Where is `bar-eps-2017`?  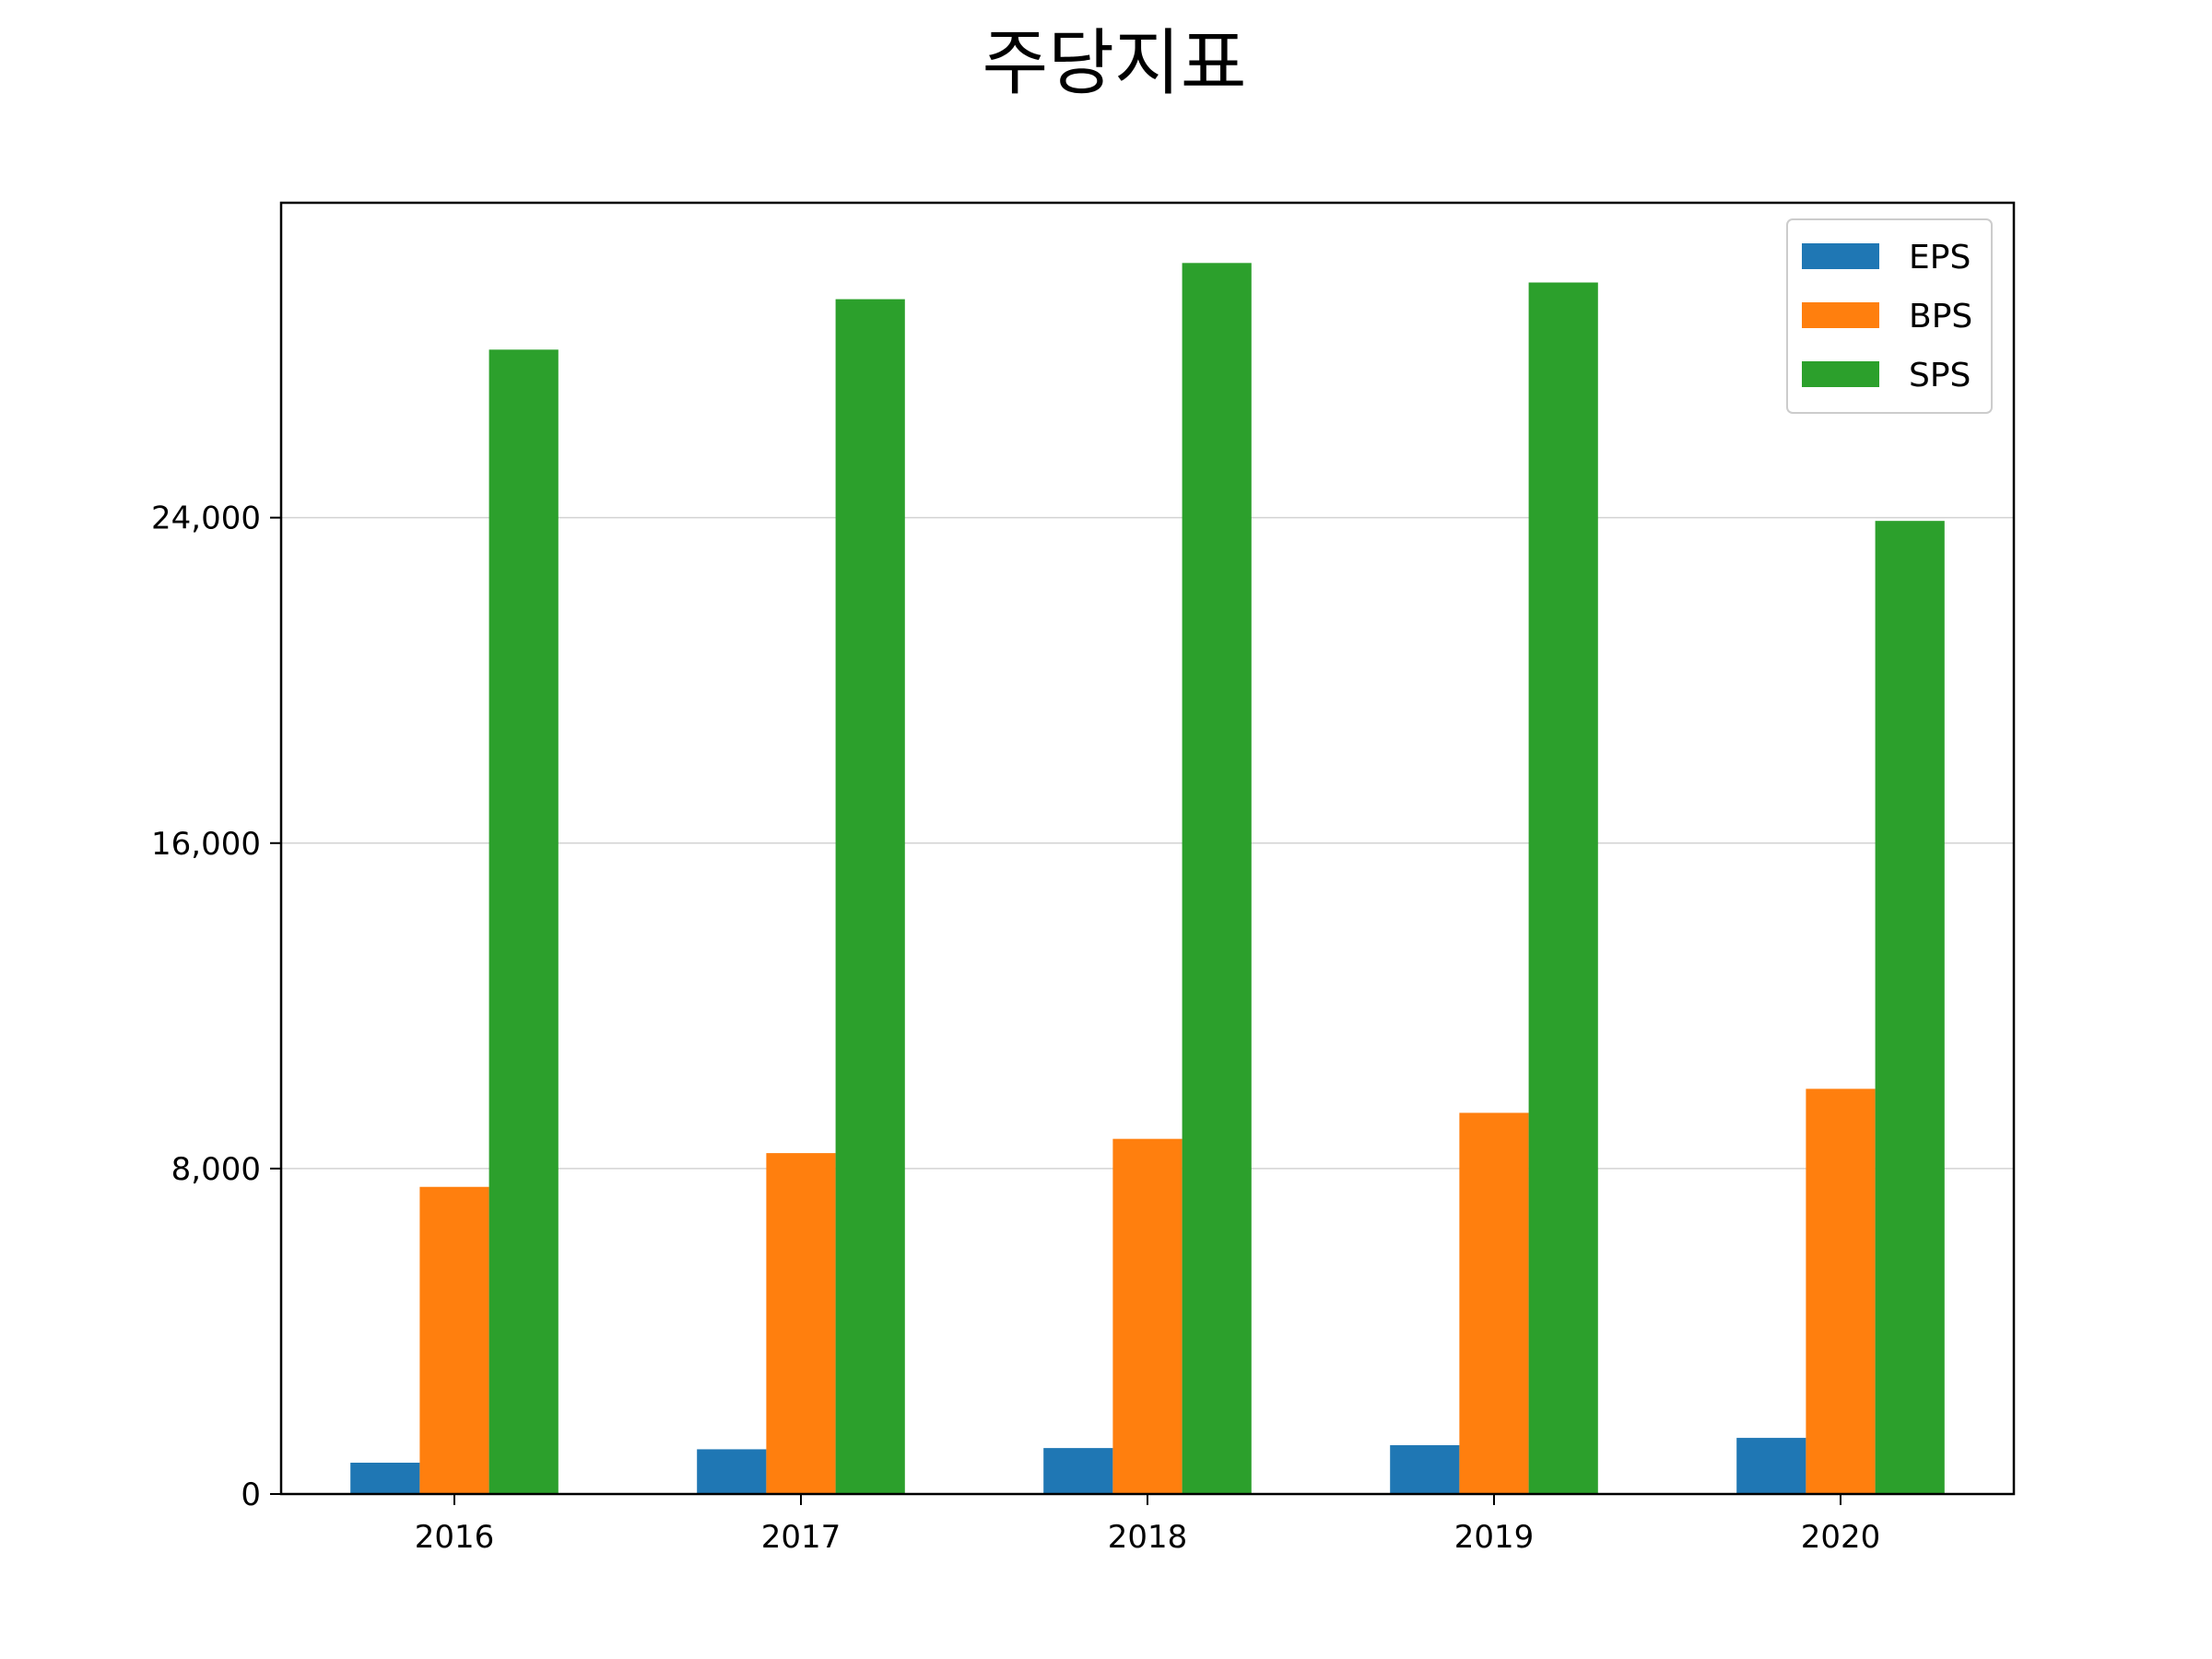
bar-eps-2017 is located at coordinates (732, 1471).